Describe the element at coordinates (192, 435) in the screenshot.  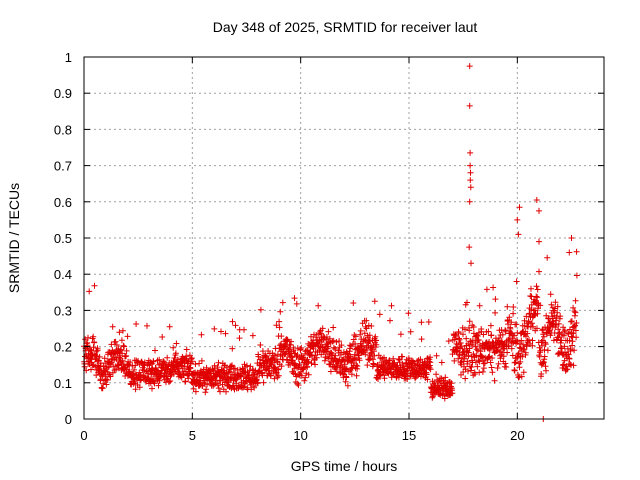
I see `x-tick-label: 5` at that location.